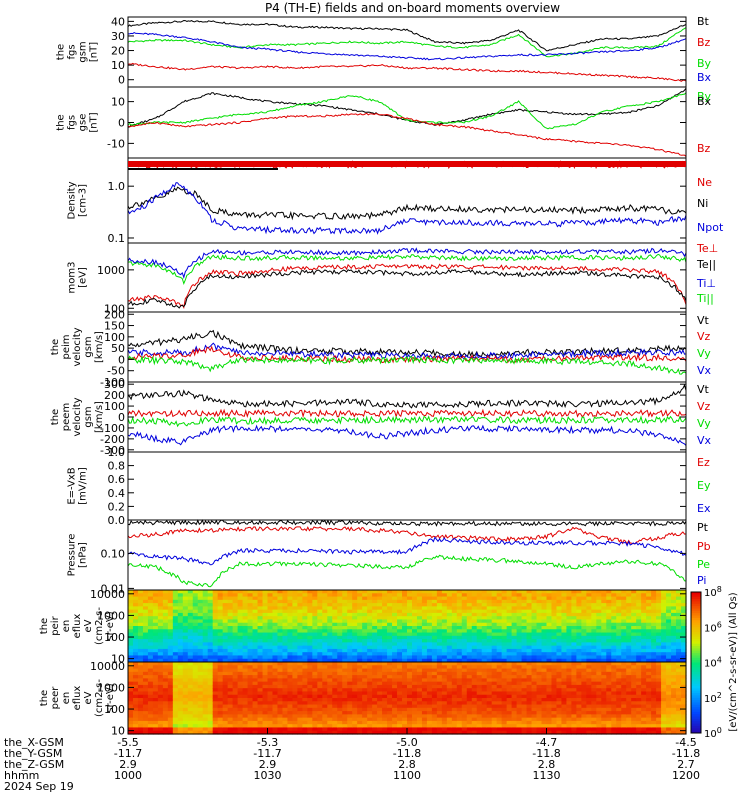 The width and height of the screenshot is (750, 800). I want to click on series-line-green, so click(407, 42).